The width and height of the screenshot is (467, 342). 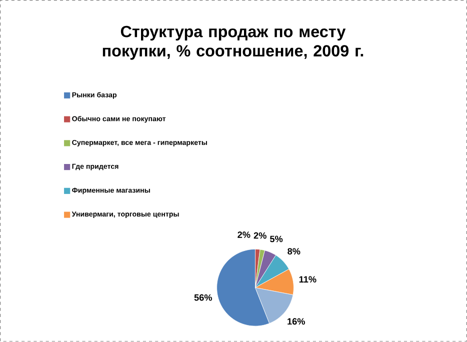 I want to click on data-label: 11%, so click(x=307, y=279).